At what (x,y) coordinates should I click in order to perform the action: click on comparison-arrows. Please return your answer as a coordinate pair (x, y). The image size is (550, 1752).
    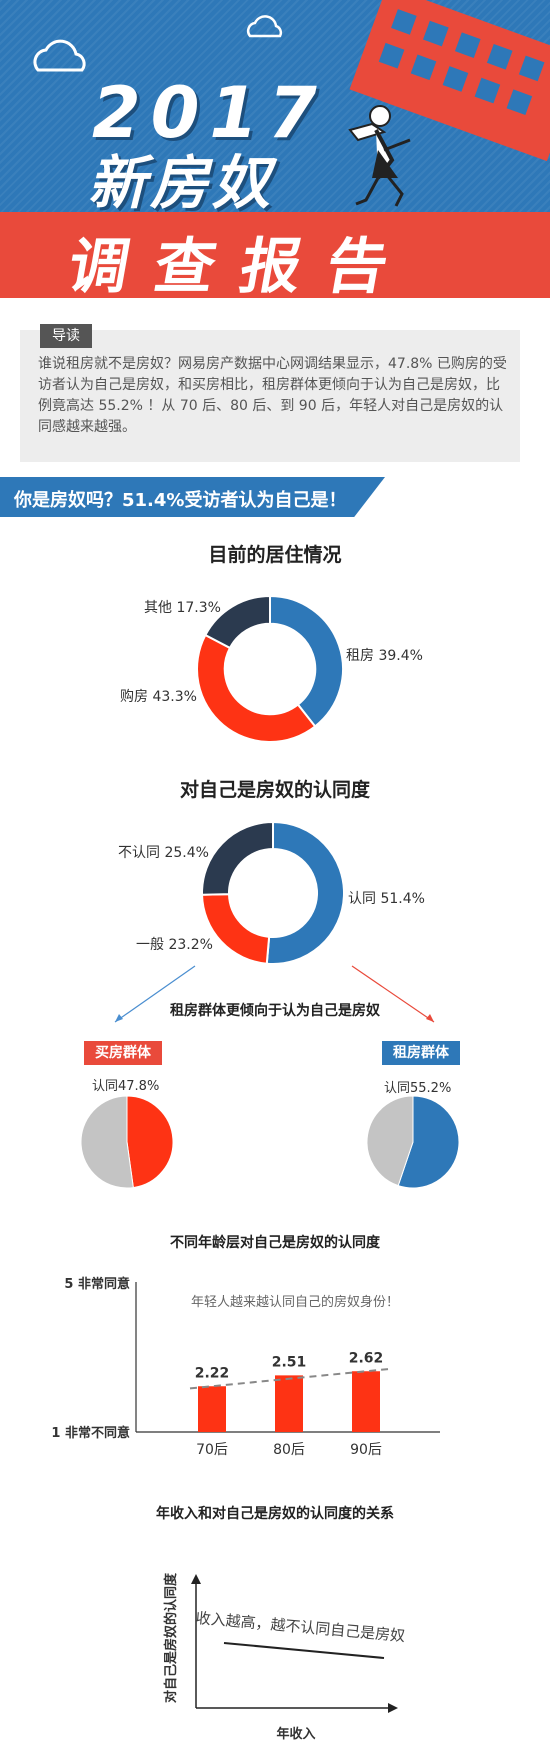
    Looking at the image, I should click on (274, 994).